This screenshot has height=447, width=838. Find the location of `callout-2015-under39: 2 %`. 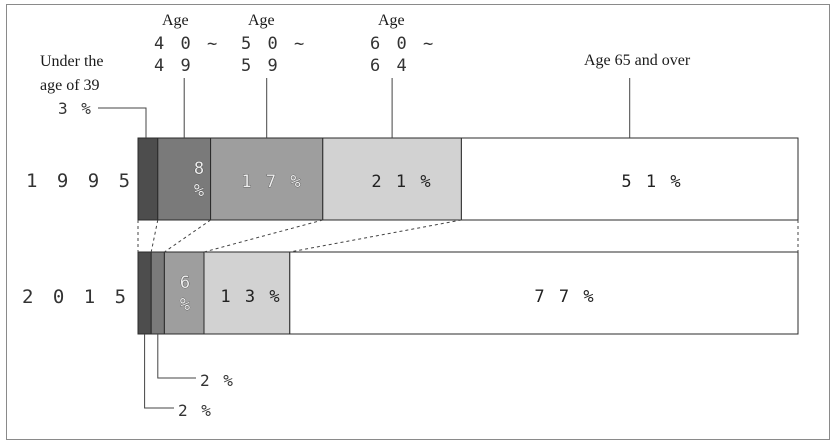

callout-2015-under39: 2 % is located at coordinates (195, 410).